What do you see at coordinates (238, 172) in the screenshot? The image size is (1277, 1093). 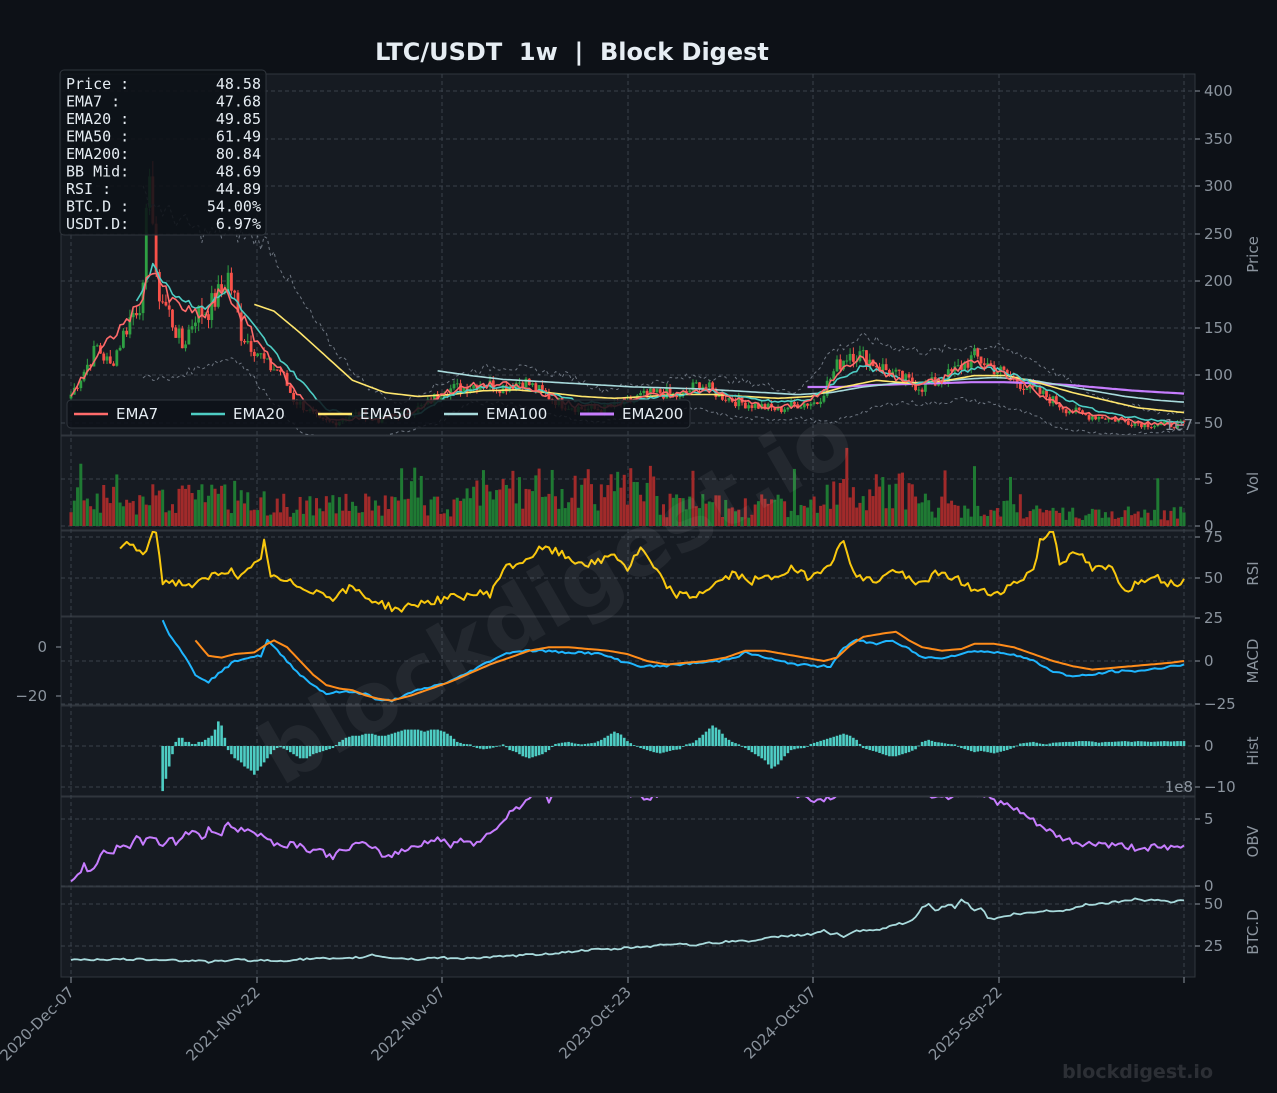 I see `info-value: 48.69` at bounding box center [238, 172].